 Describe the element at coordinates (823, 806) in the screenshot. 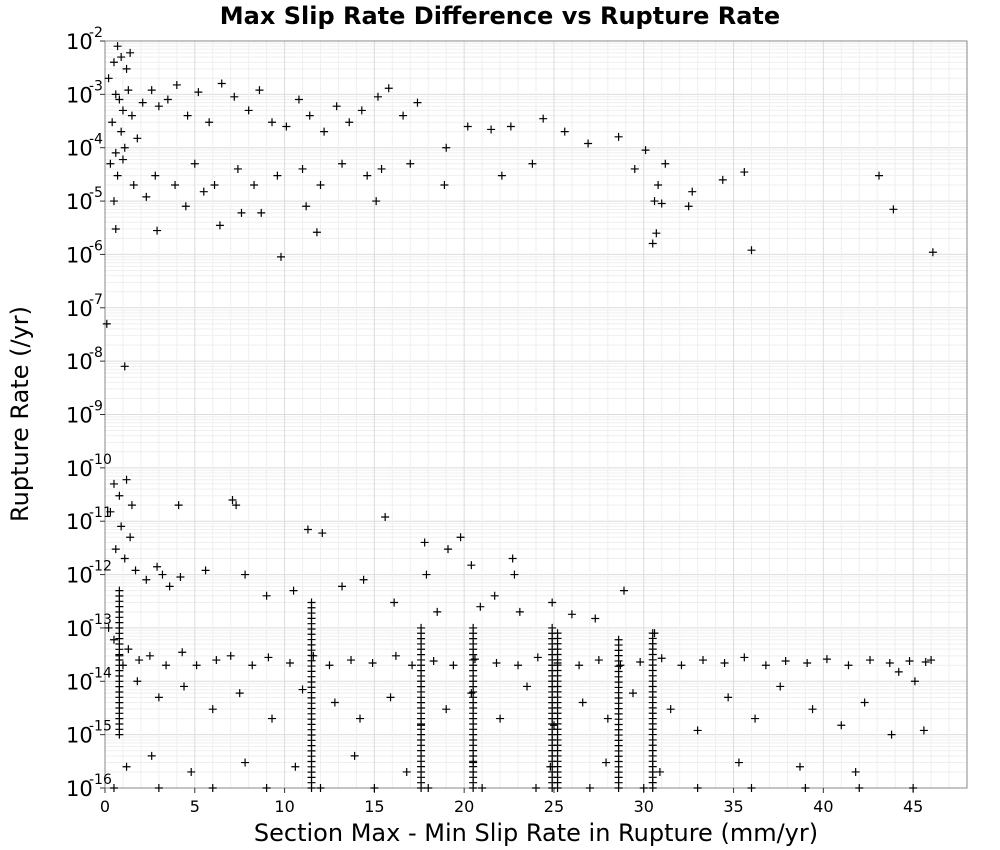

I see `x-tick-label: 40` at that location.